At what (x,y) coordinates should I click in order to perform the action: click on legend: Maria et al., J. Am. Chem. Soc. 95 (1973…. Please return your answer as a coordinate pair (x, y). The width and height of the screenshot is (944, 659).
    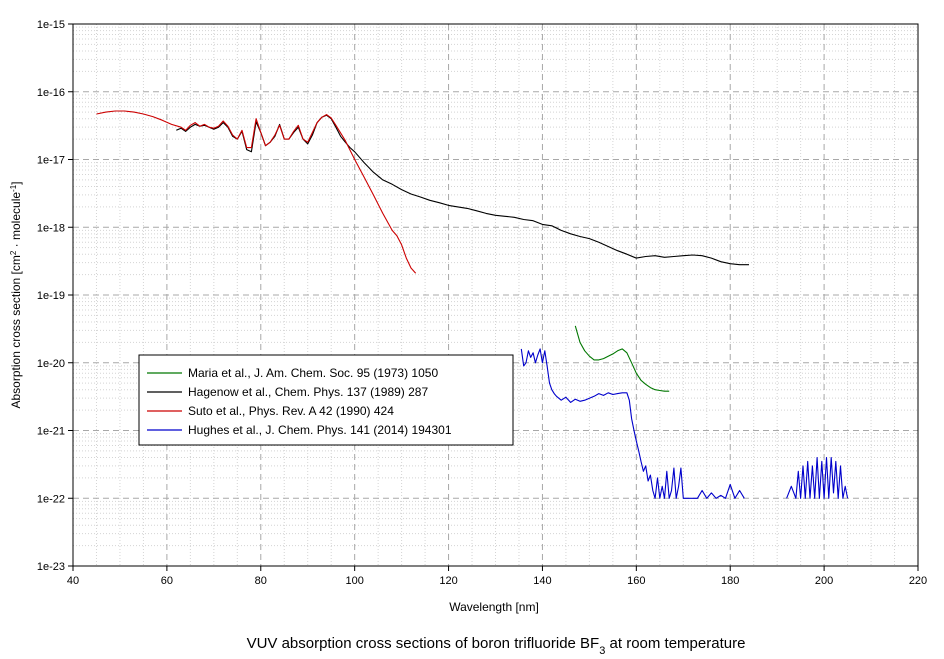
    Looking at the image, I should click on (326, 400).